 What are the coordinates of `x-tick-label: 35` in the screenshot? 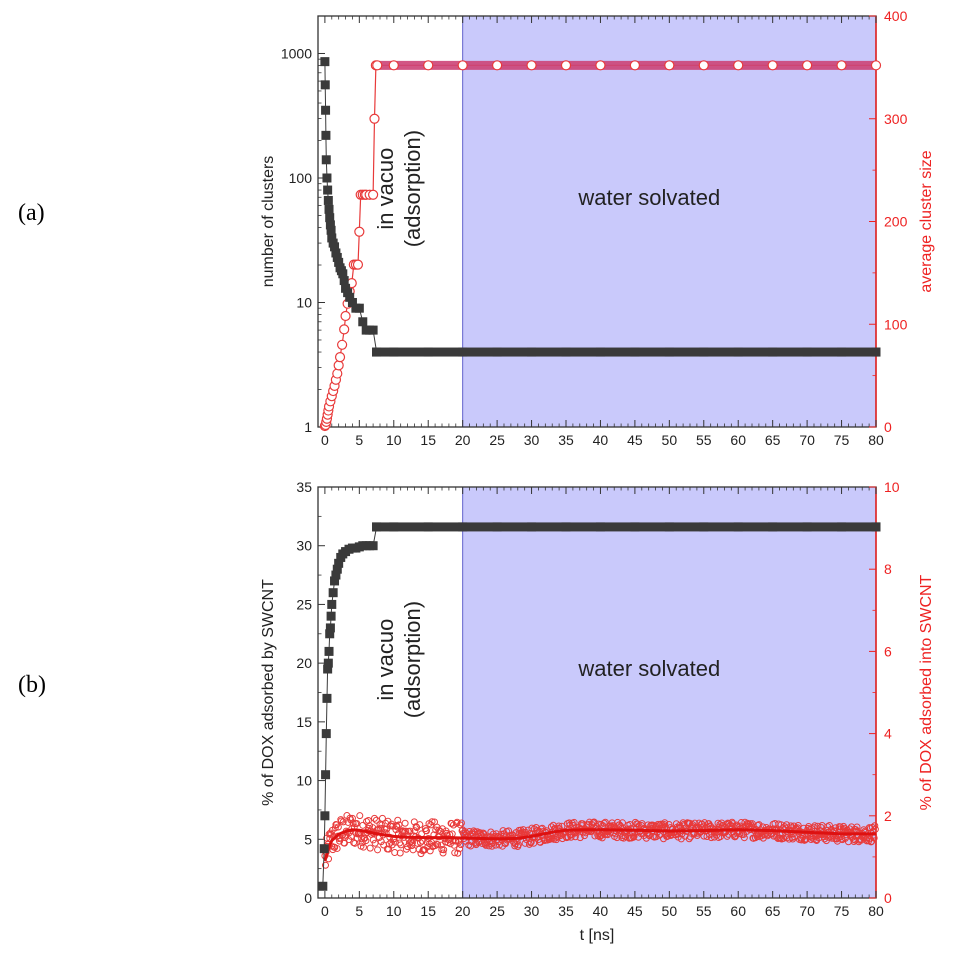 It's located at (566, 911).